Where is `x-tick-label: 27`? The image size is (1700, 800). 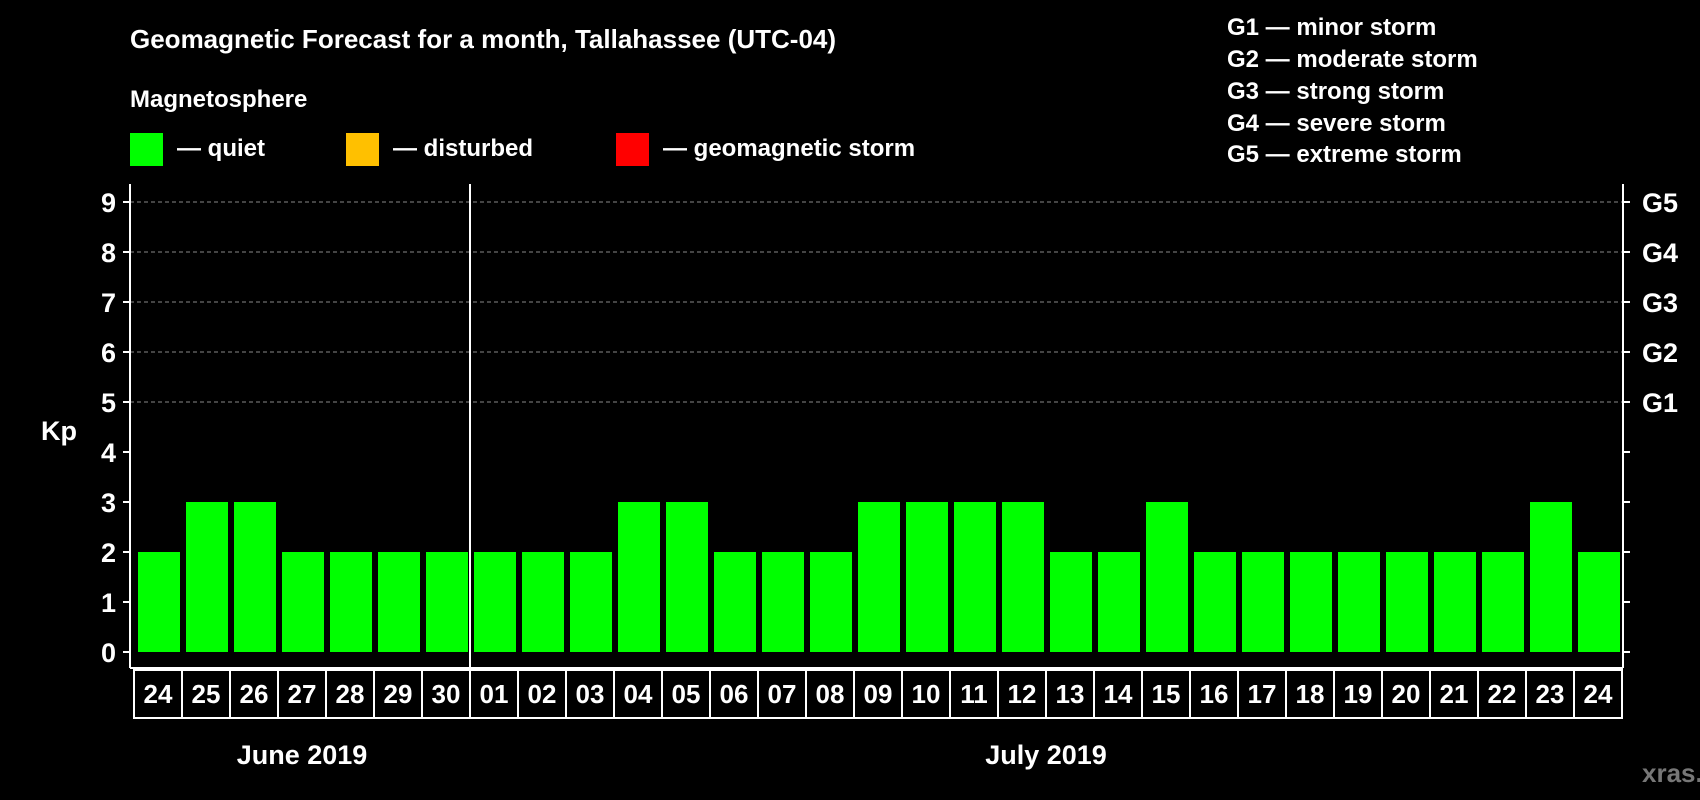
x-tick-label: 27 is located at coordinates (302, 694).